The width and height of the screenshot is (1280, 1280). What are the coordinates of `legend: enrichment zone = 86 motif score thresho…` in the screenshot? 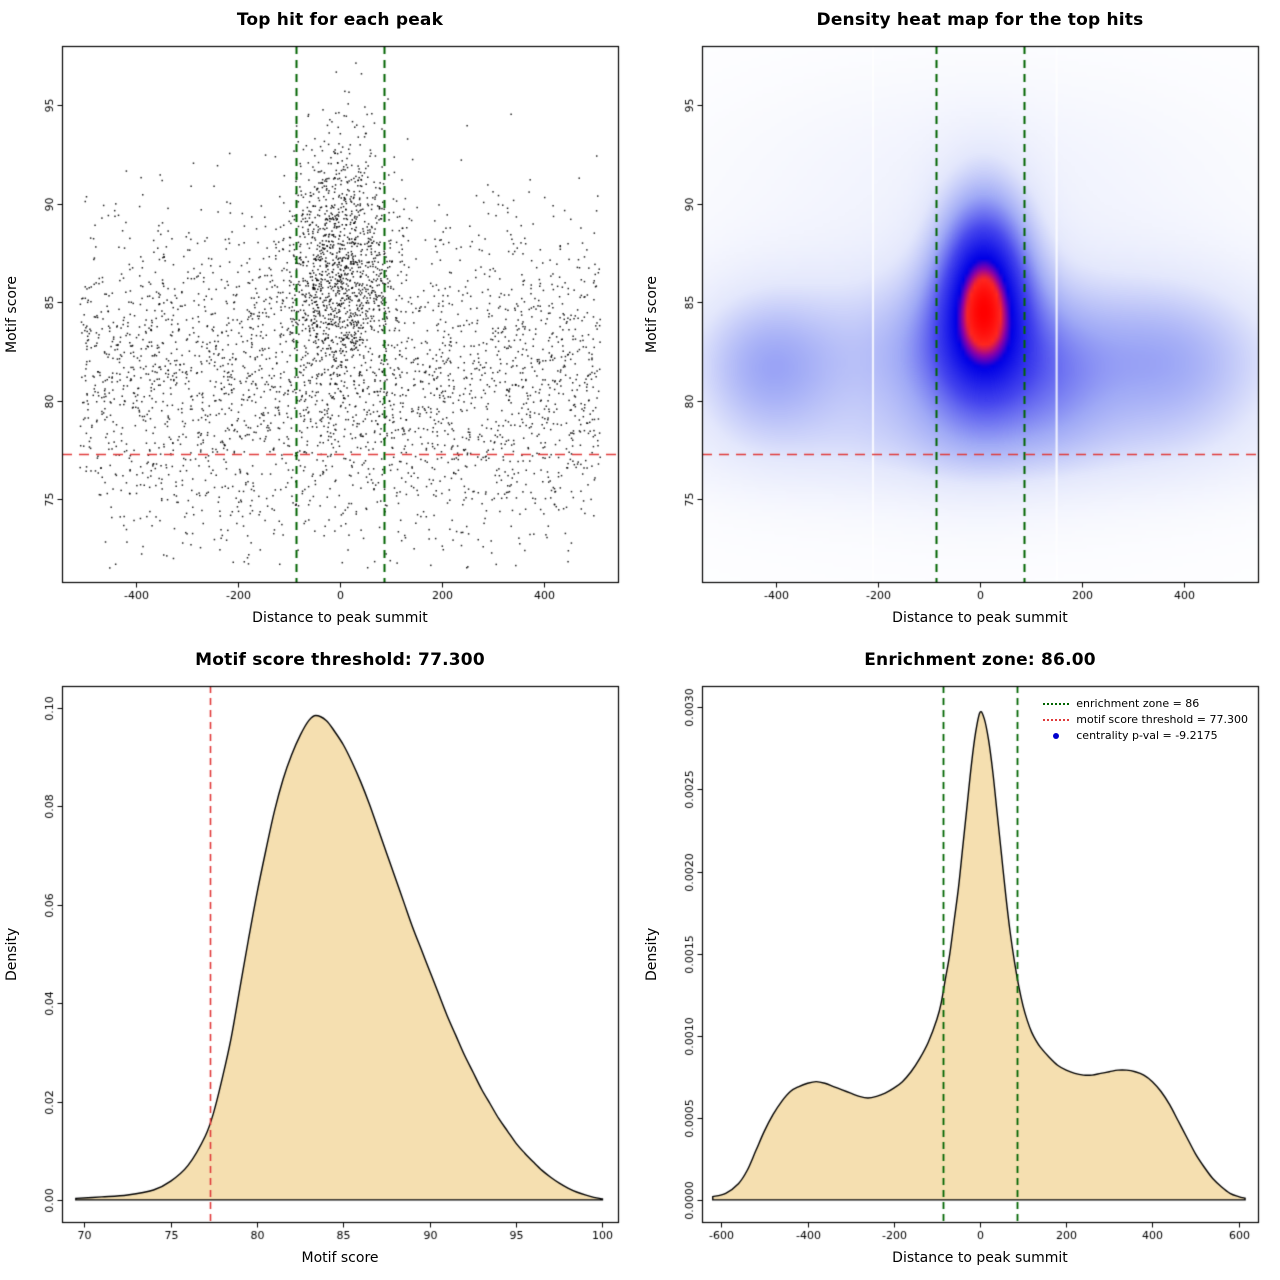 It's located at (1145, 720).